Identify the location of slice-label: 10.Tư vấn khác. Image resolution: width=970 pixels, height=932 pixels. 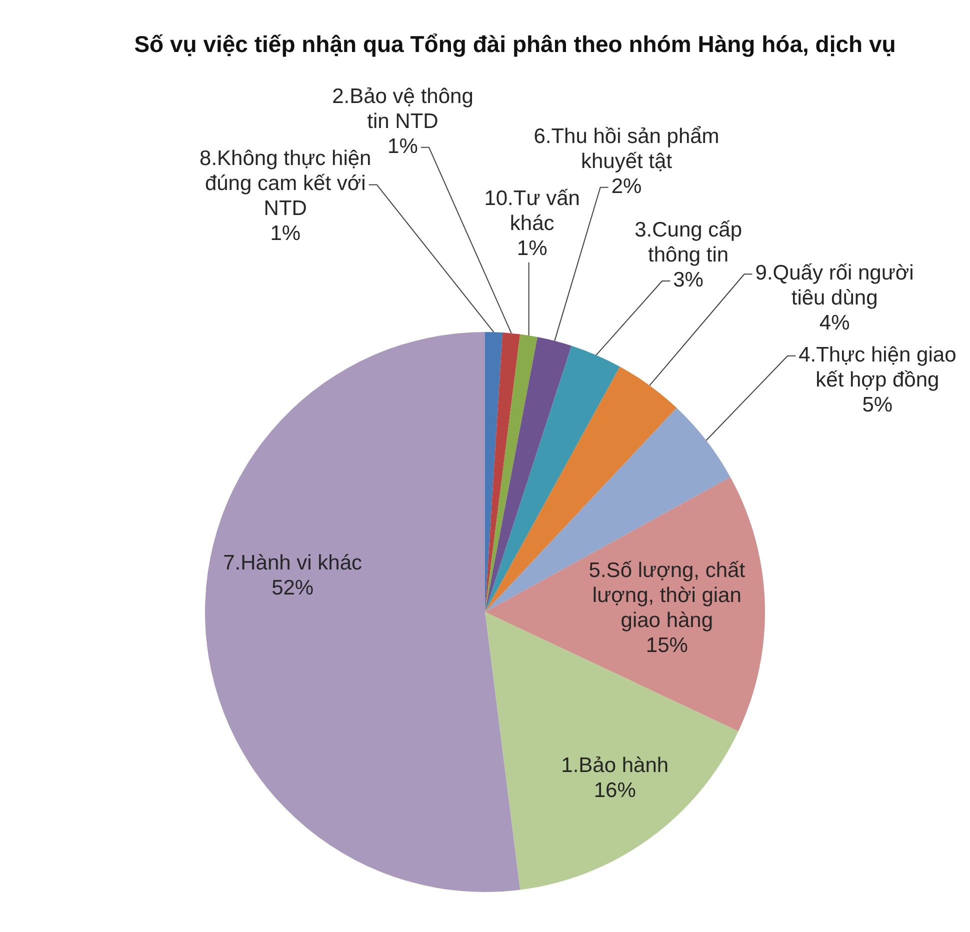
(532, 211).